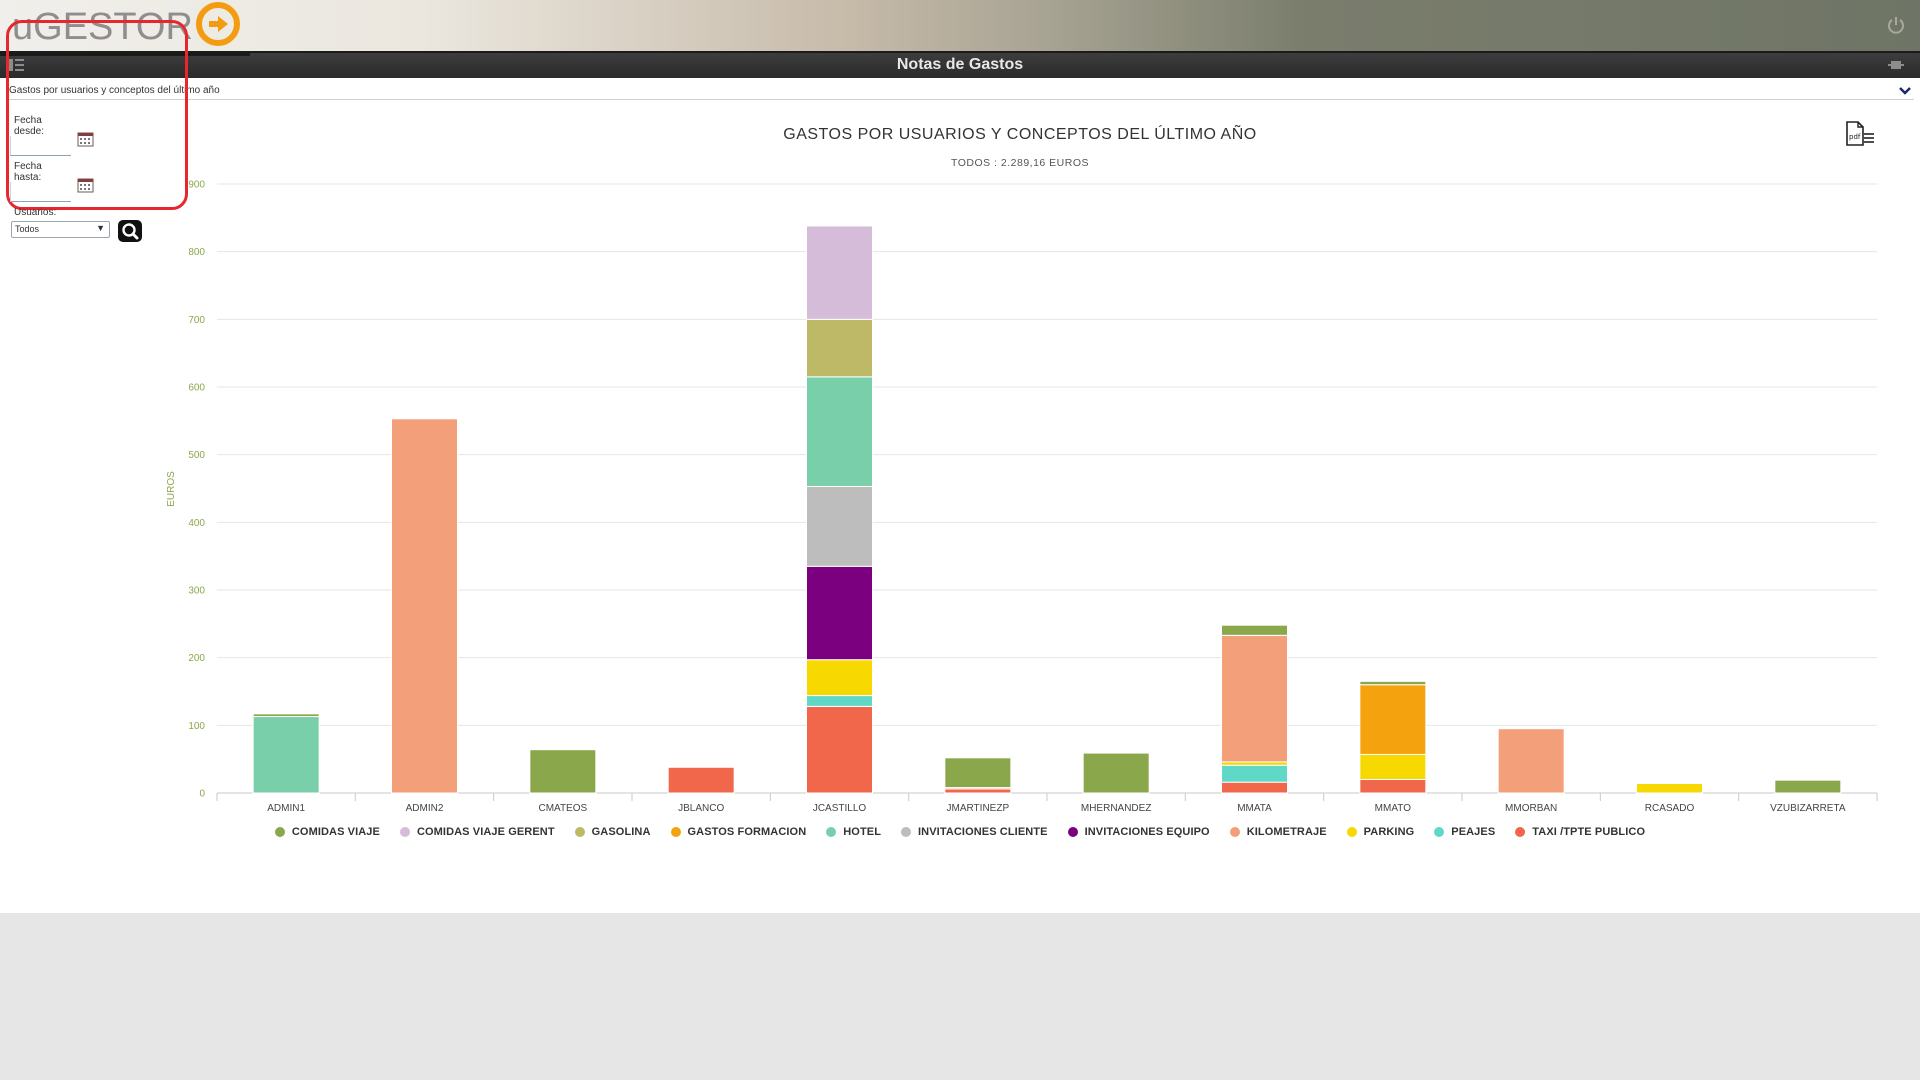 This screenshot has height=1080, width=1920. I want to click on legend-item: KILOMETRAJE, so click(1278, 832).